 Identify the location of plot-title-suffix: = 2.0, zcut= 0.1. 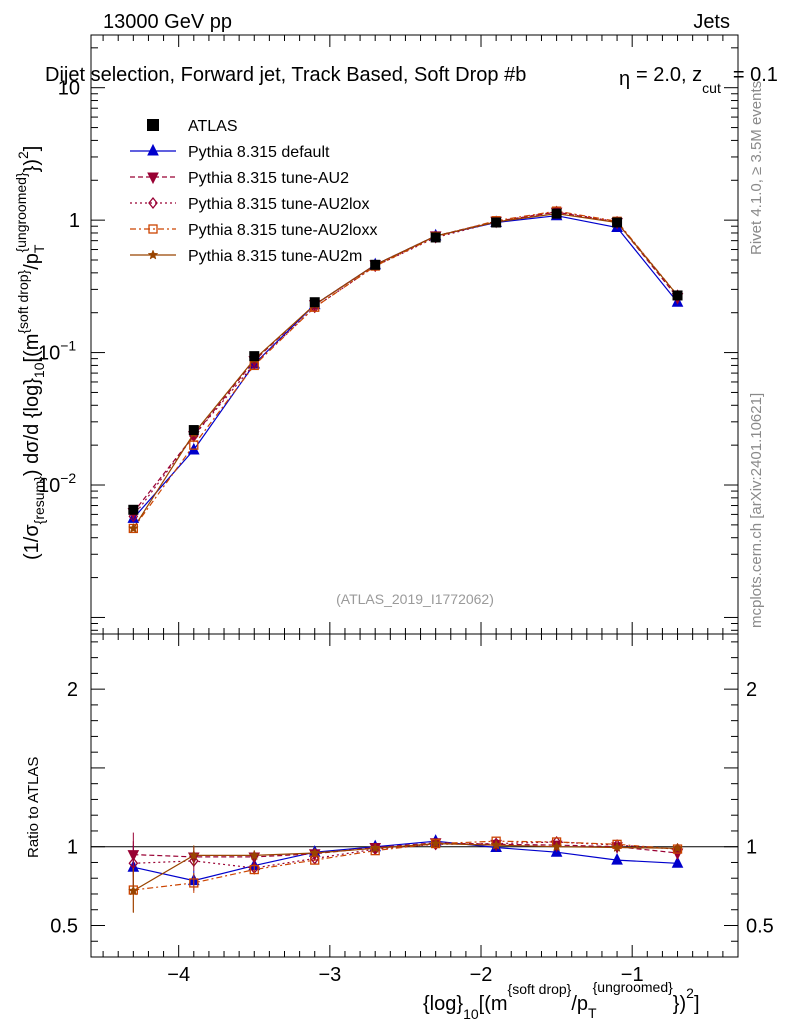
(707, 80).